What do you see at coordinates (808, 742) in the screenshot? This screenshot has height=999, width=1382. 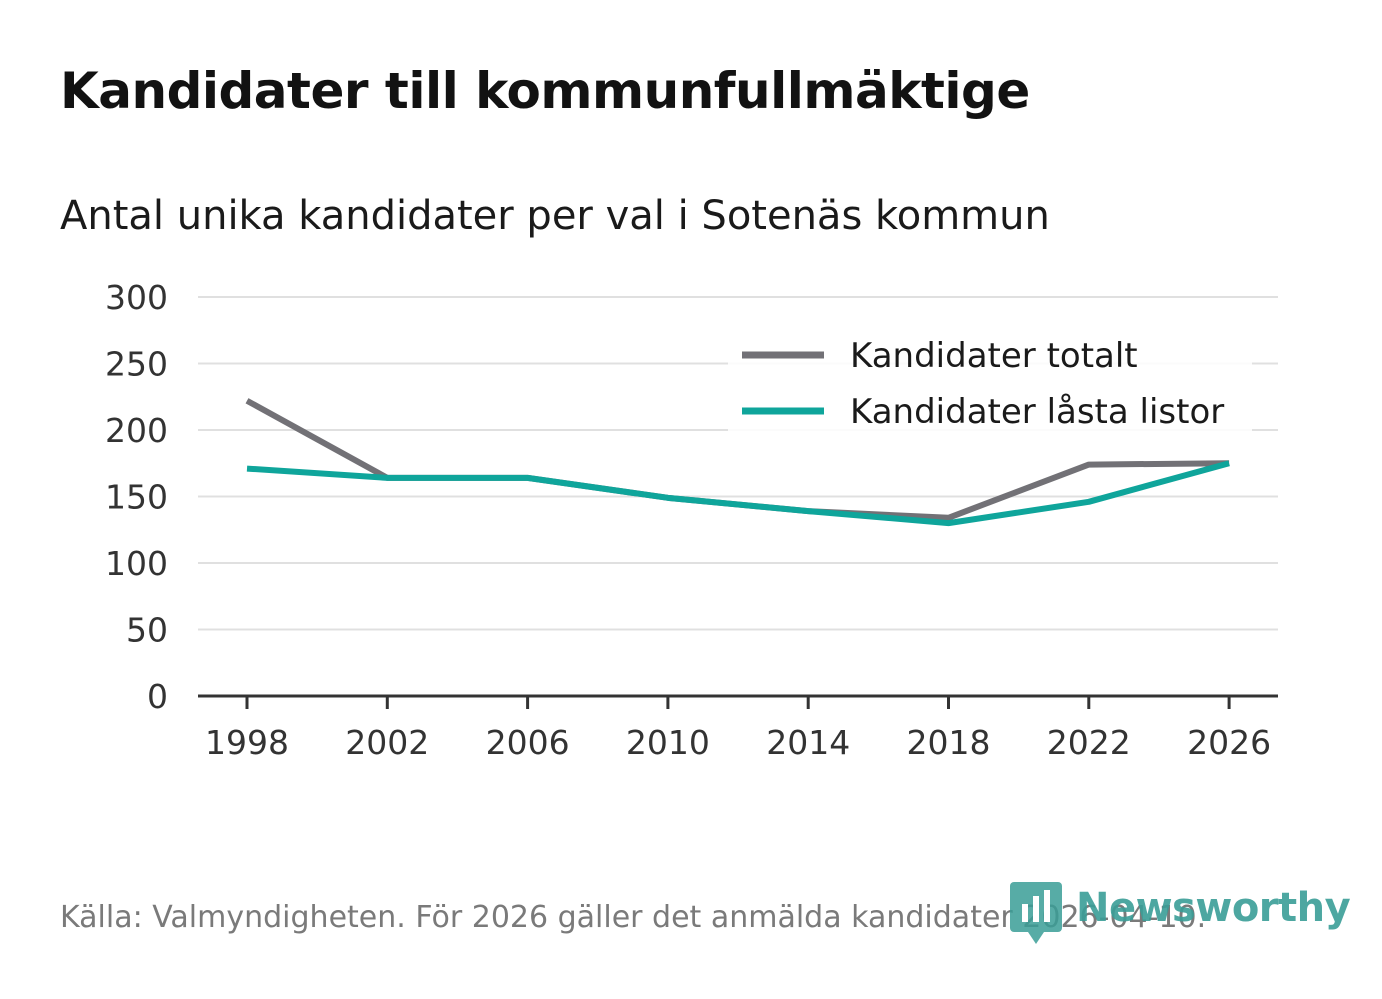 I see `x-tick-label: 2014` at bounding box center [808, 742].